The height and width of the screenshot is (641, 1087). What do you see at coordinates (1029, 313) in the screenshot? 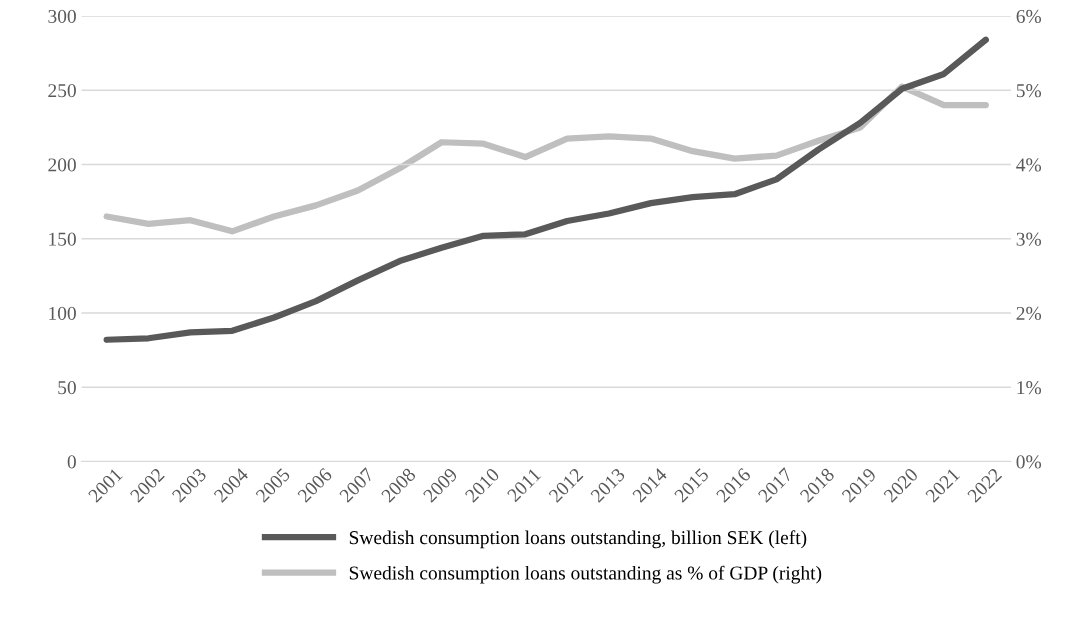
I see `y2-tick-label: 2%` at bounding box center [1029, 313].